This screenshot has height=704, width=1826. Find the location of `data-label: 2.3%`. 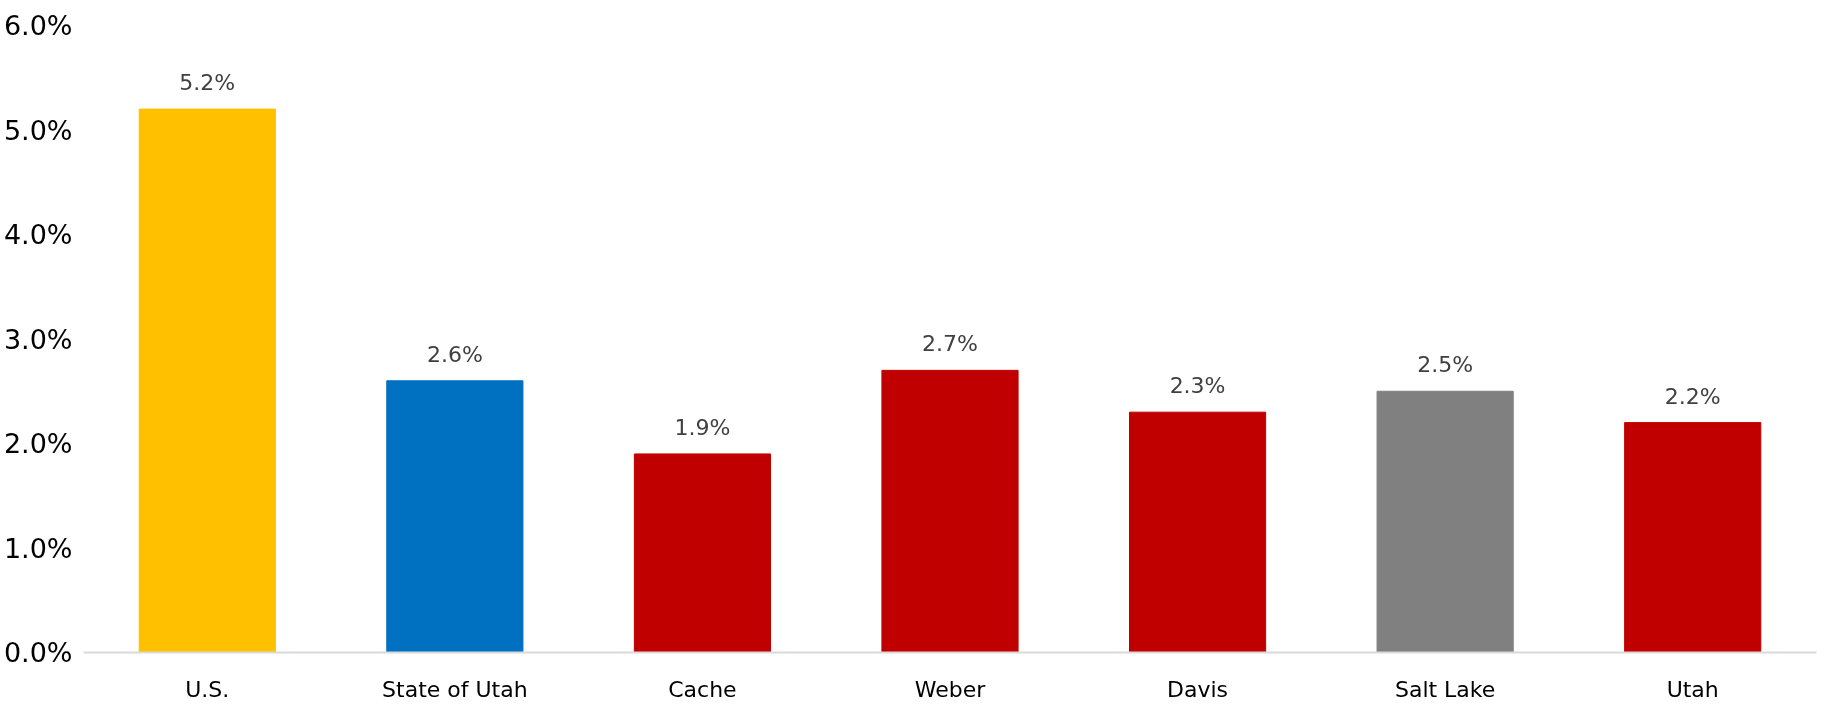

data-label: 2.3% is located at coordinates (1197, 386).